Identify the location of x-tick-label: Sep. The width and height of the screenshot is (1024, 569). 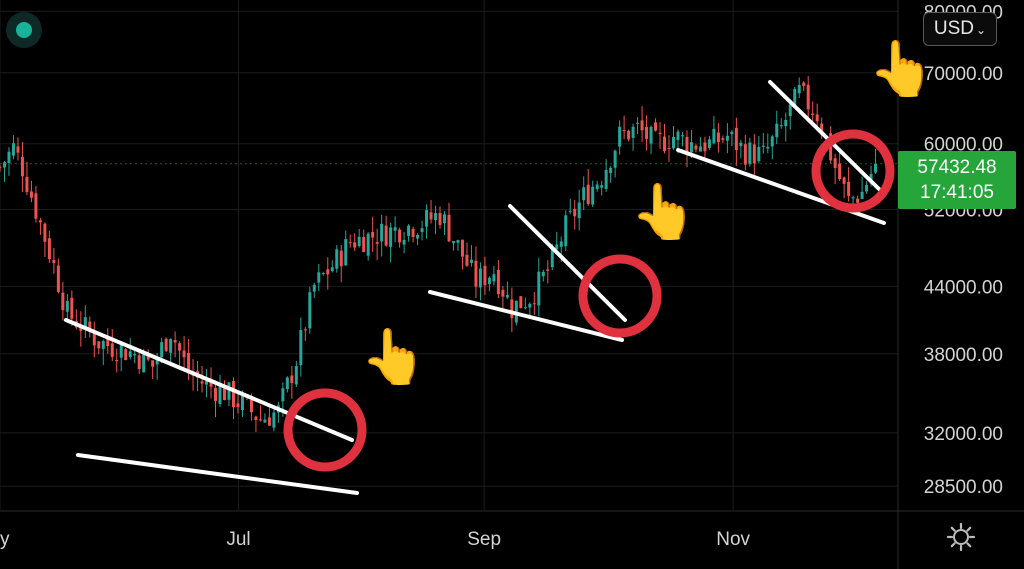
(484, 539).